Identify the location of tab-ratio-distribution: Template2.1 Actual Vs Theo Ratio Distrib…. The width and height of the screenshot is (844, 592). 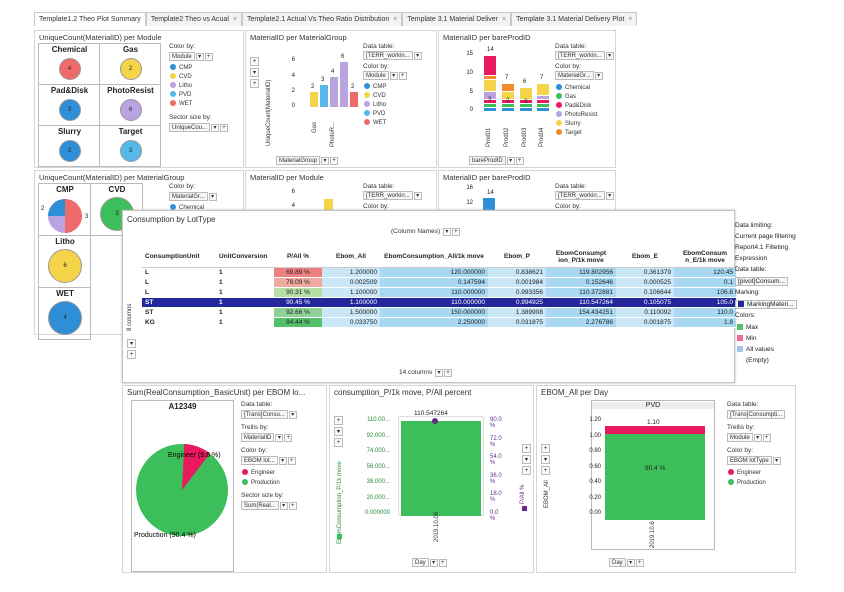
(322, 19).